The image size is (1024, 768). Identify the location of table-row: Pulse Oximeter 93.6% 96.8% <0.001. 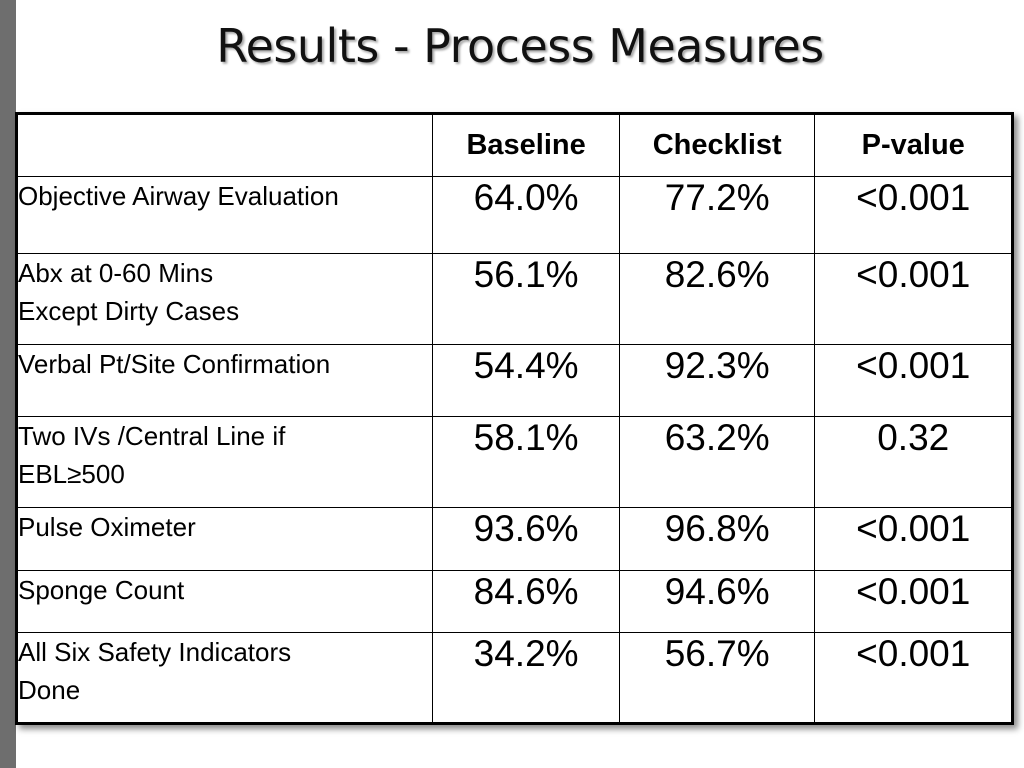
(514, 539).